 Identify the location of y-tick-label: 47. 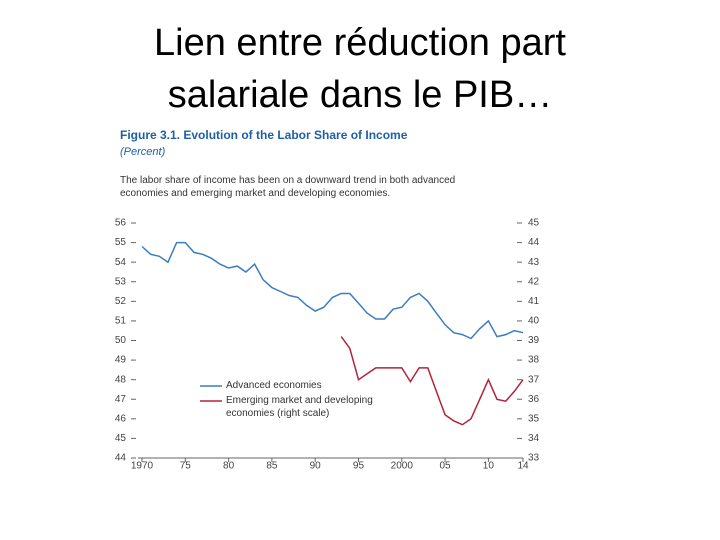
(121, 399).